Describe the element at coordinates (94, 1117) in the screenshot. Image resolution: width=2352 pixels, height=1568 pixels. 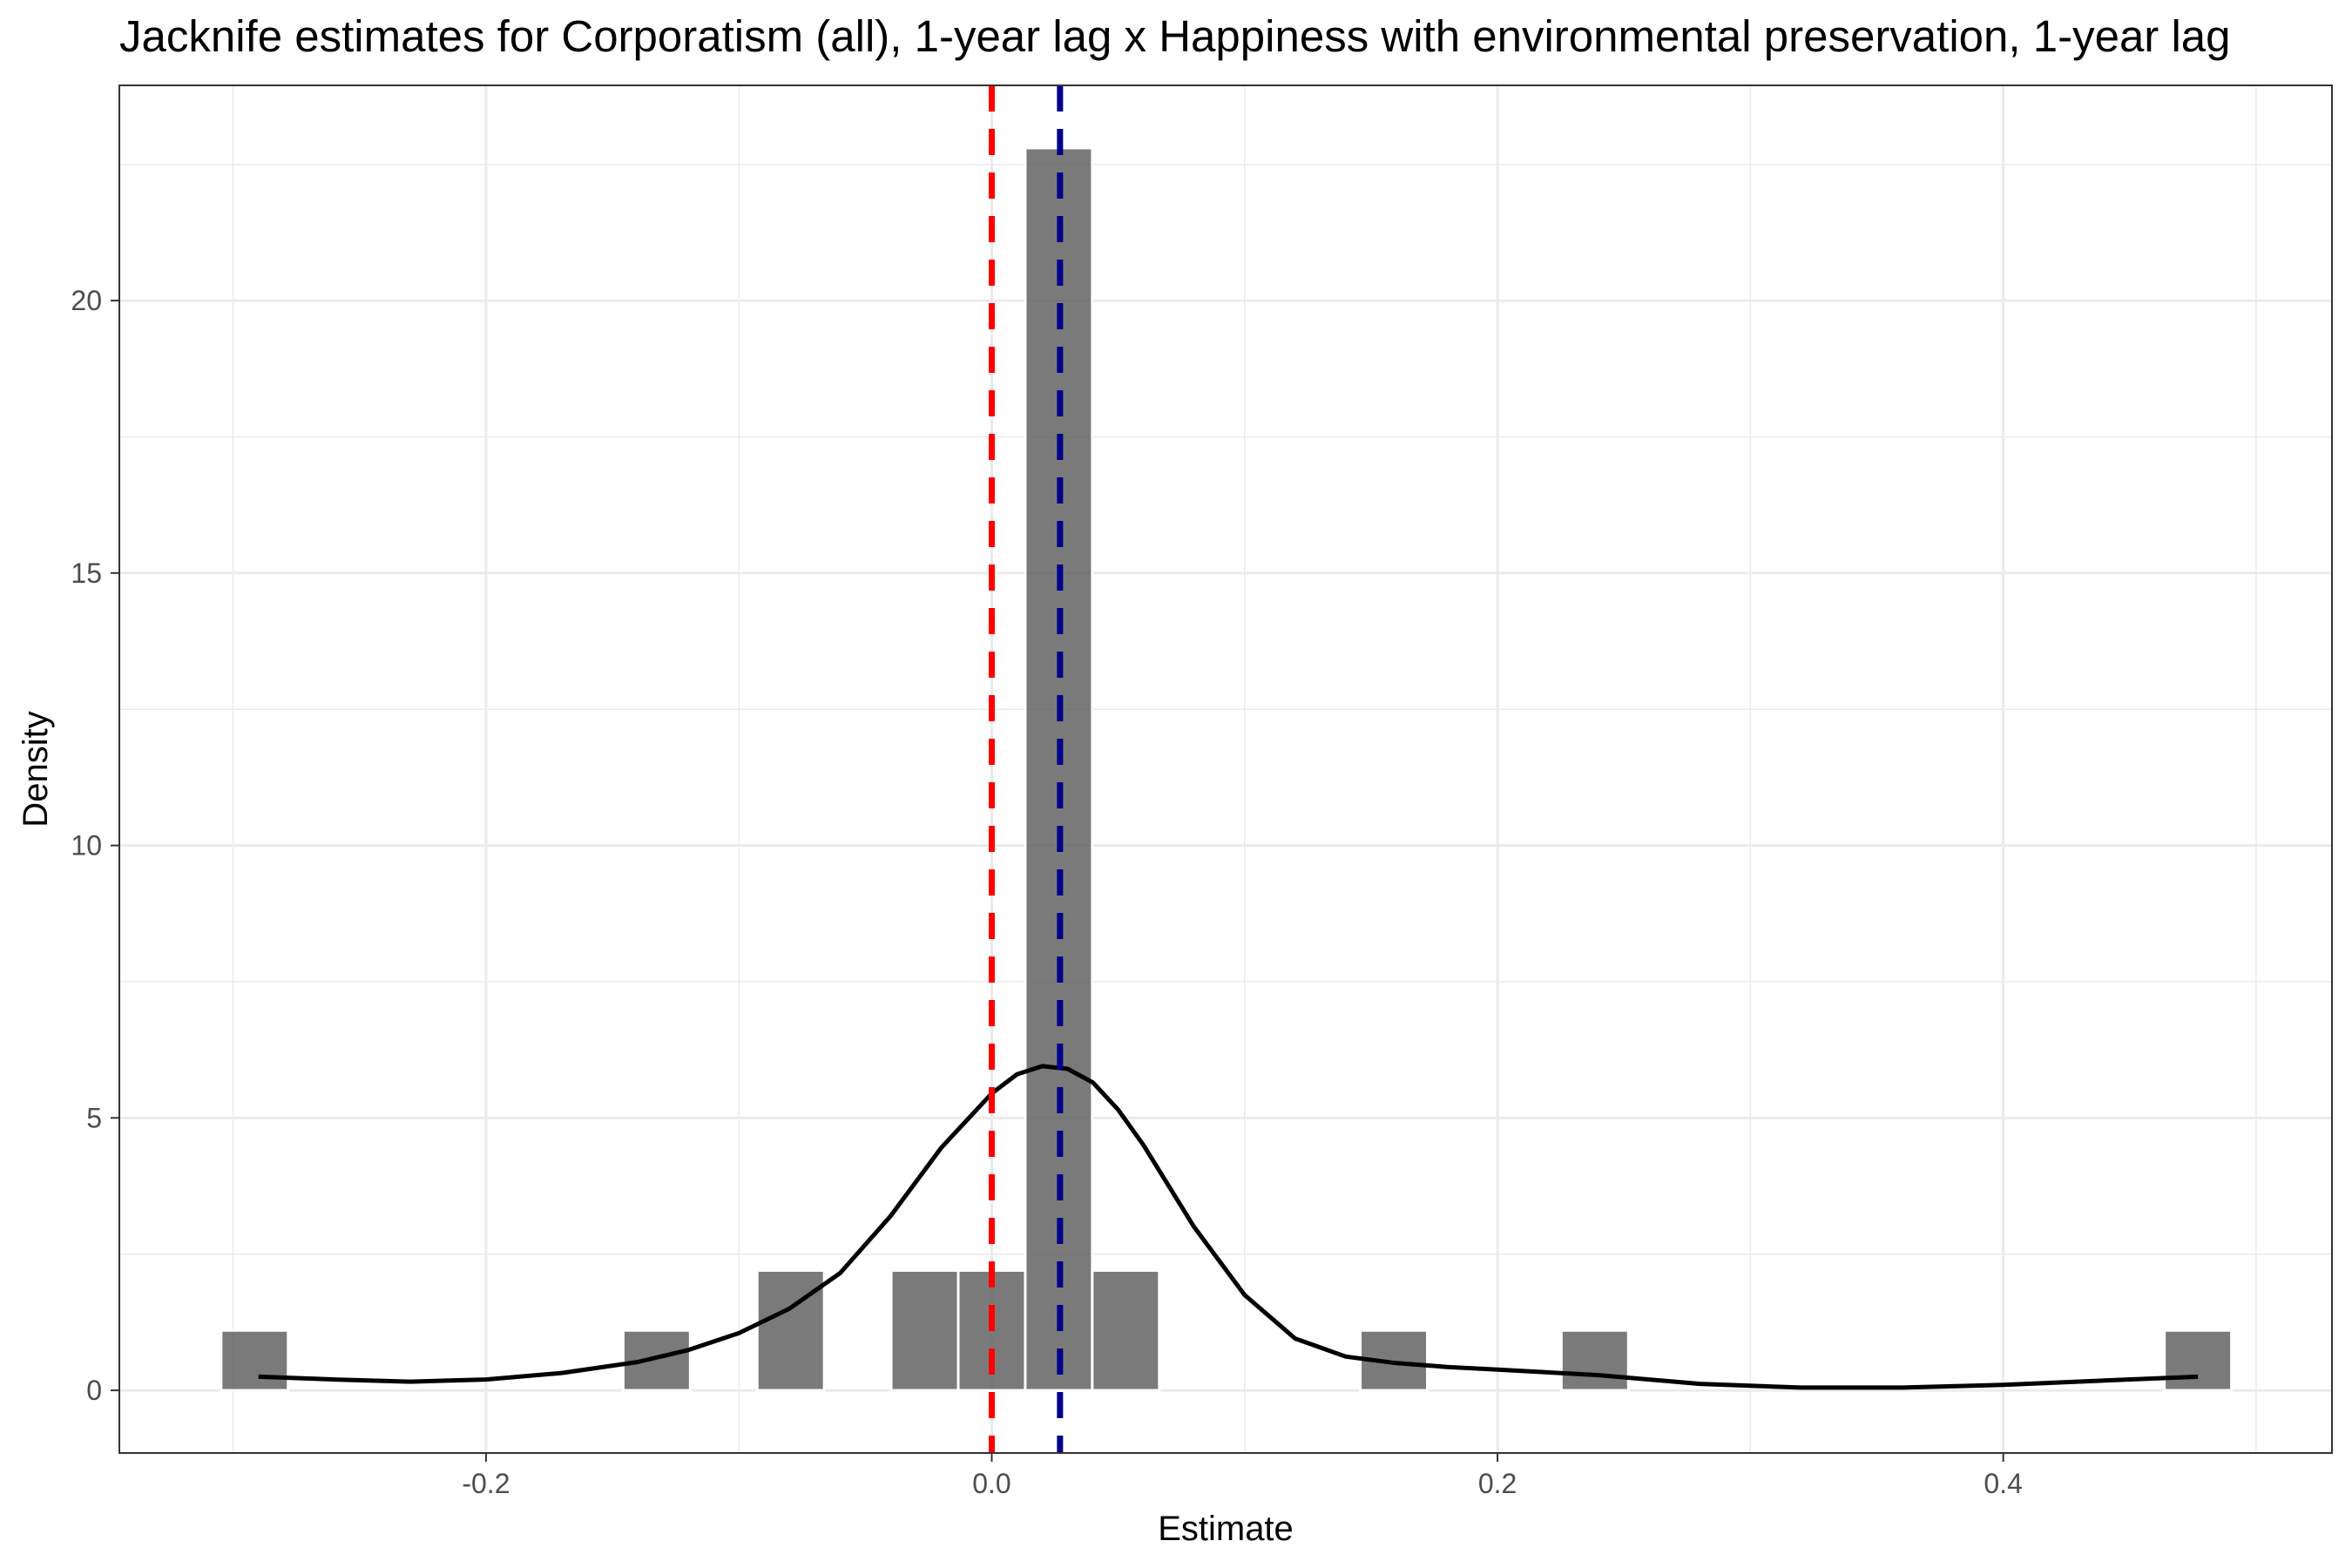
I see `y-tick-label: 5` at that location.